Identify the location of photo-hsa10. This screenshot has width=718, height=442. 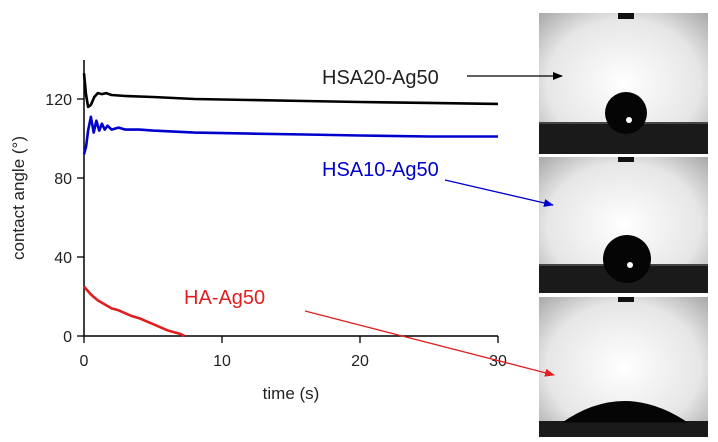
(623, 225).